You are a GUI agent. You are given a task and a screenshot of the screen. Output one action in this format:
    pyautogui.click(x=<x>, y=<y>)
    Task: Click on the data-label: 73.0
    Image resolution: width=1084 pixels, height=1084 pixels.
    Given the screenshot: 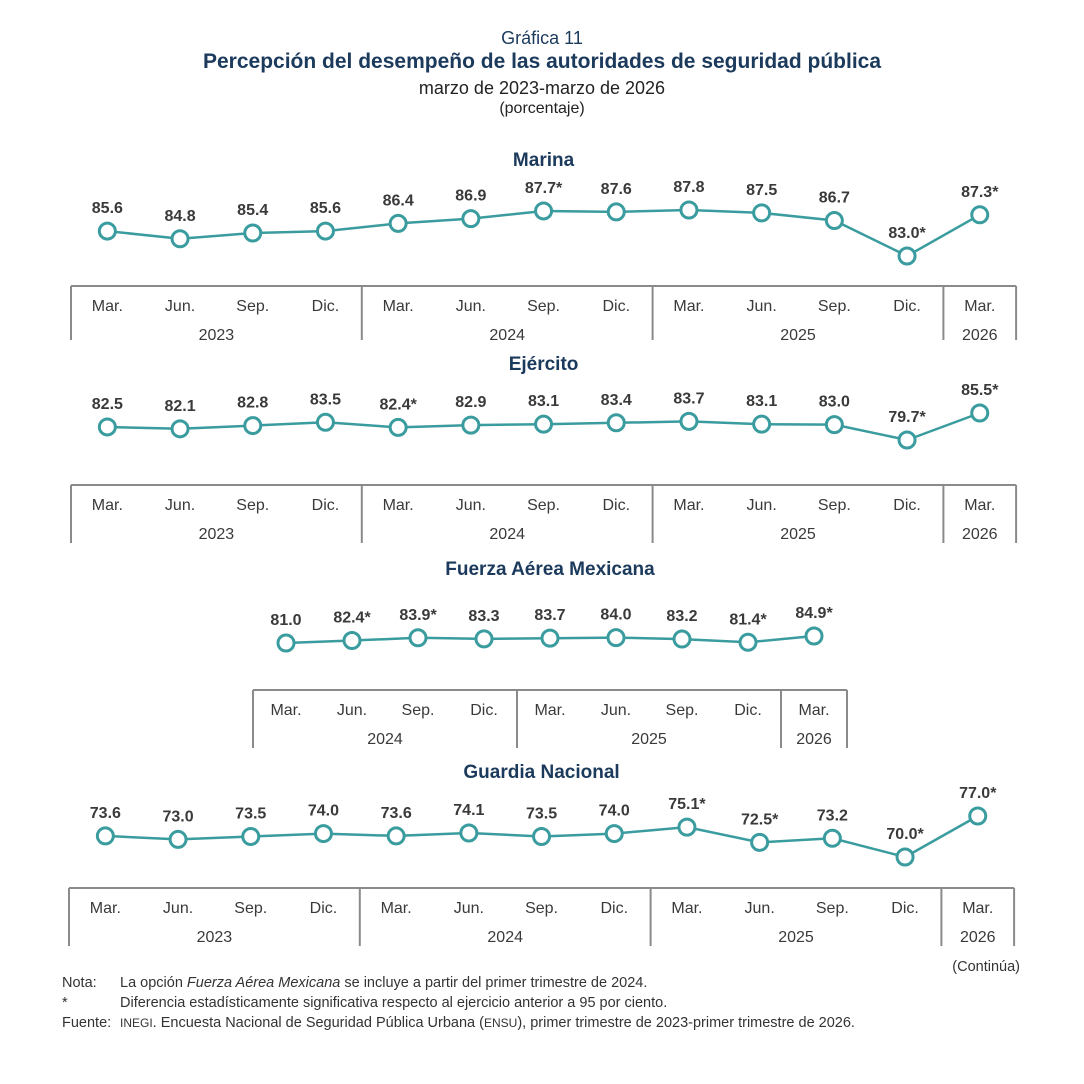 What is the action you would take?
    pyautogui.click(x=177, y=816)
    